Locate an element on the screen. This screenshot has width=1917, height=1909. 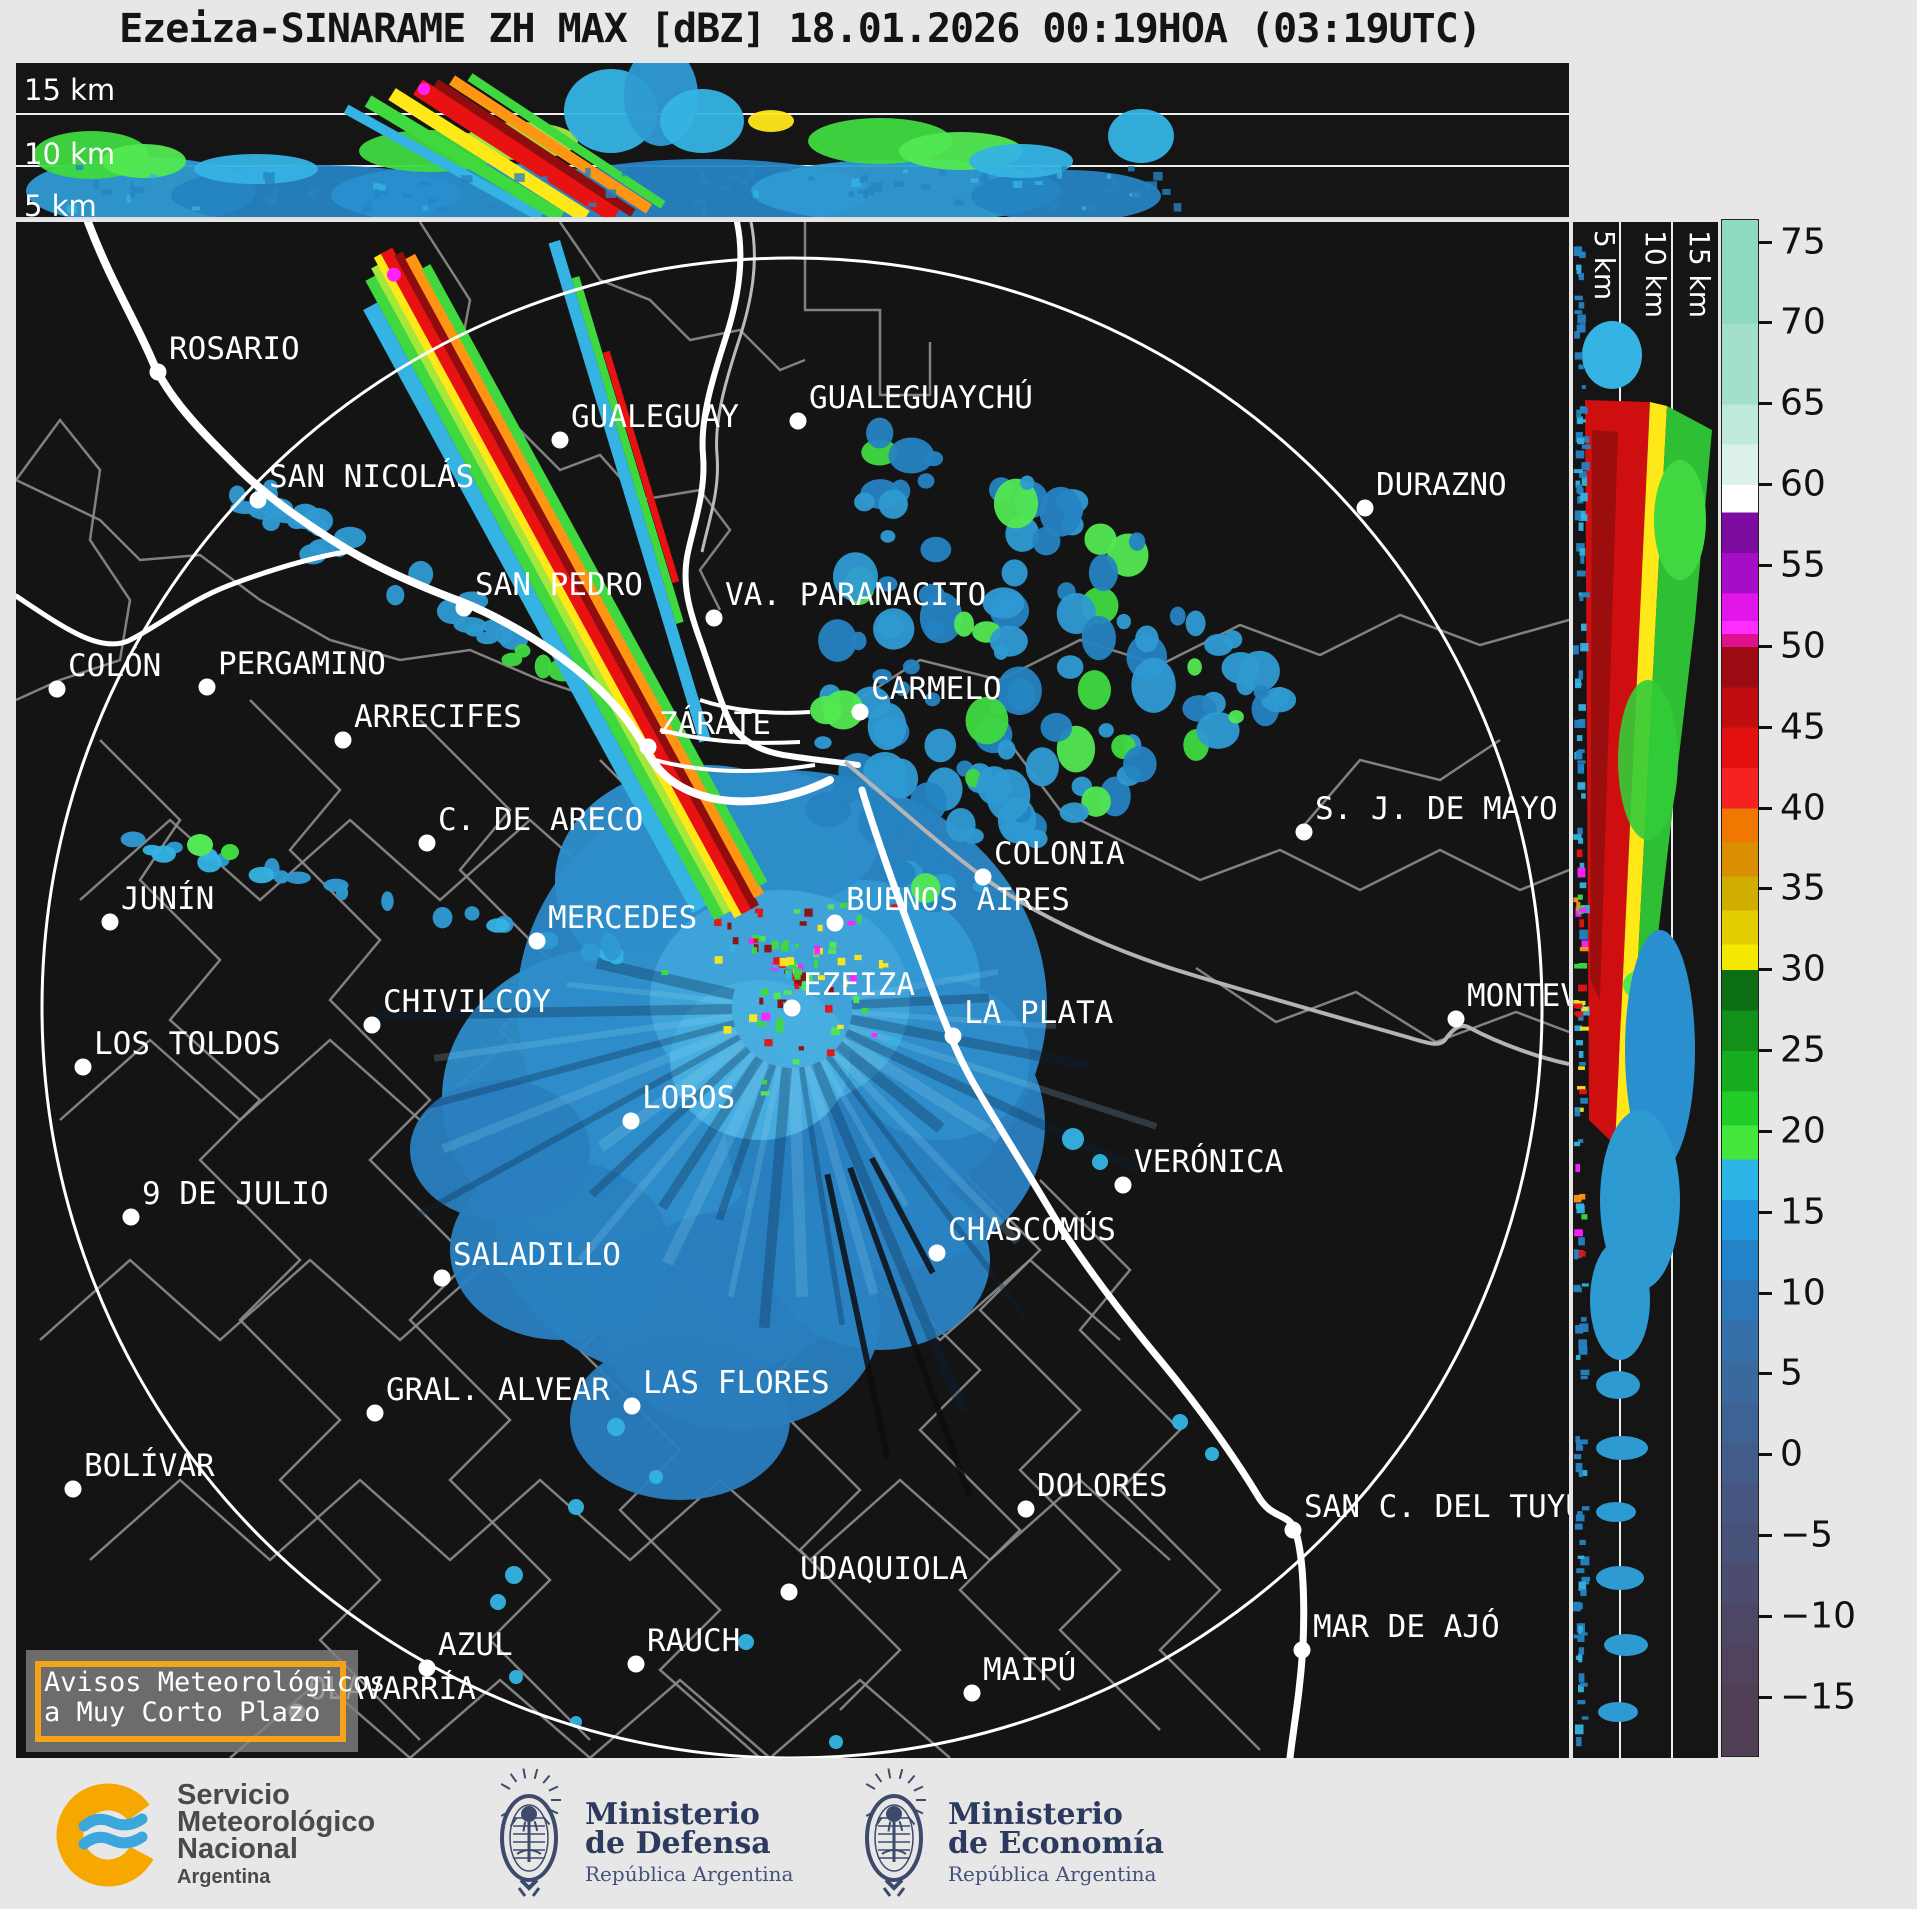
city-label: MONTEVIDEO is located at coordinates (1518, 996).